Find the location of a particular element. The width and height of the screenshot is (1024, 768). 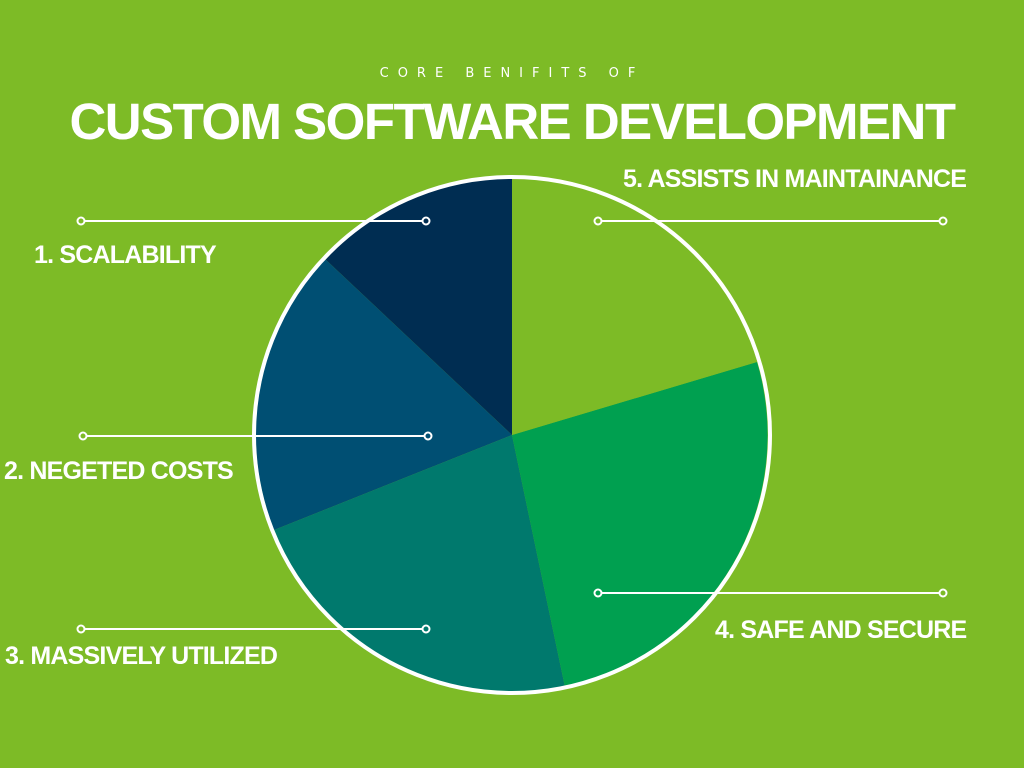

leader-line-assists-in-maintainance is located at coordinates (770, 221).